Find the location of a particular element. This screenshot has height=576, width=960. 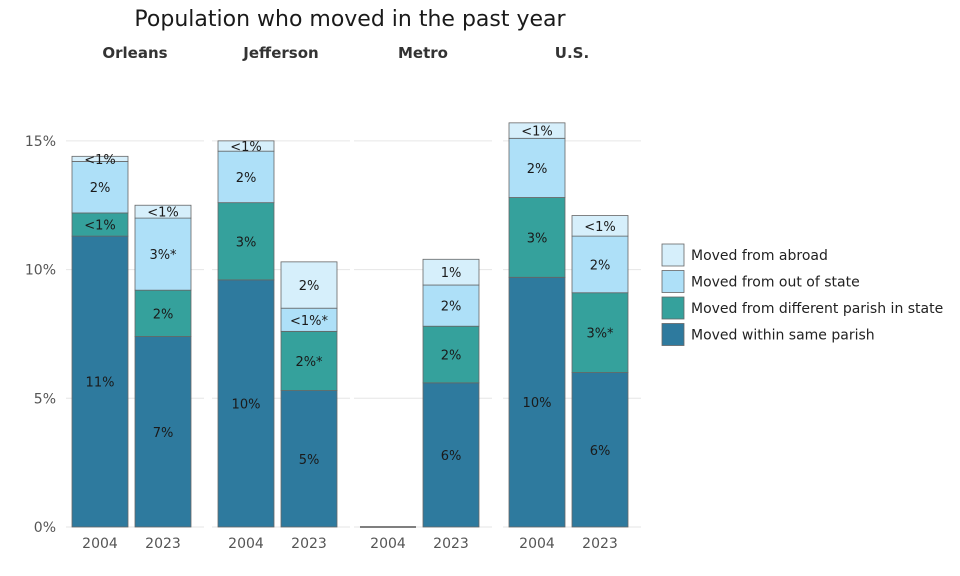

panel-jefferson: Jefferson 10% 3% 2% <1% 2004 5% 2%* <1%* 2% 2023 is located at coordinates (277, 298).